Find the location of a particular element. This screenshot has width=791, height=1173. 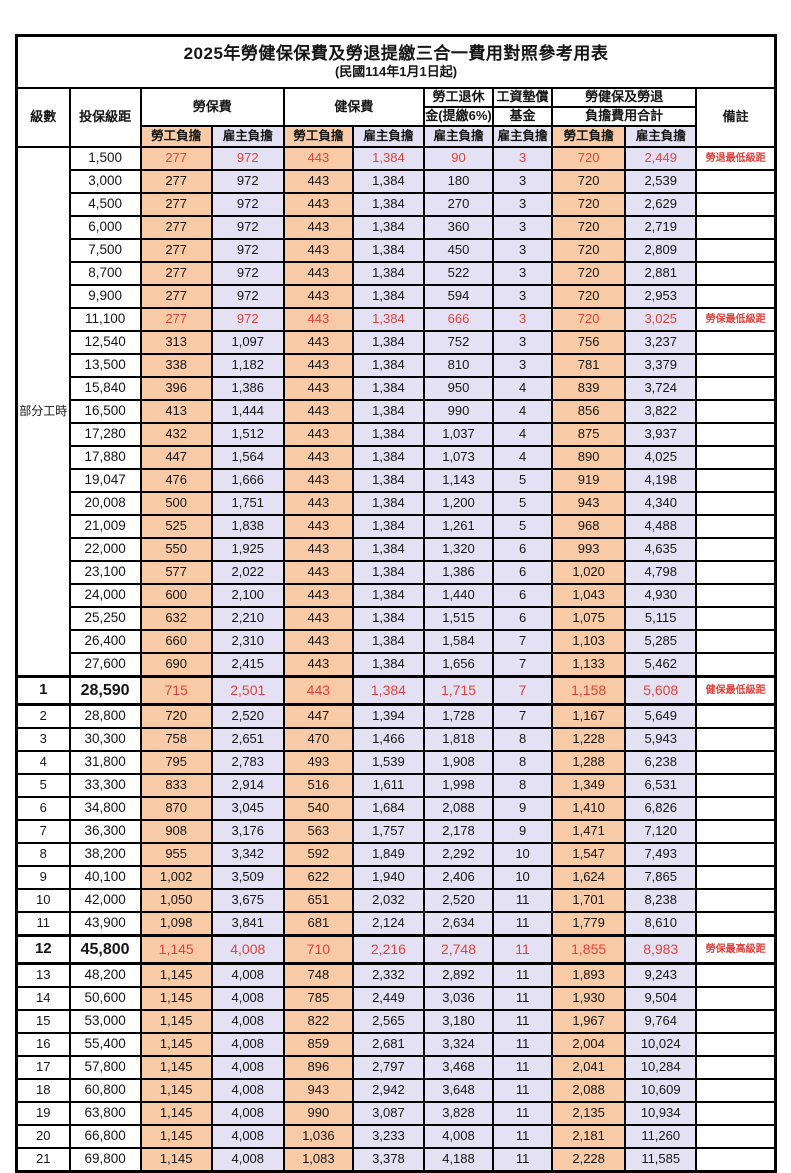

cell-value: 710 is located at coordinates (318, 949).